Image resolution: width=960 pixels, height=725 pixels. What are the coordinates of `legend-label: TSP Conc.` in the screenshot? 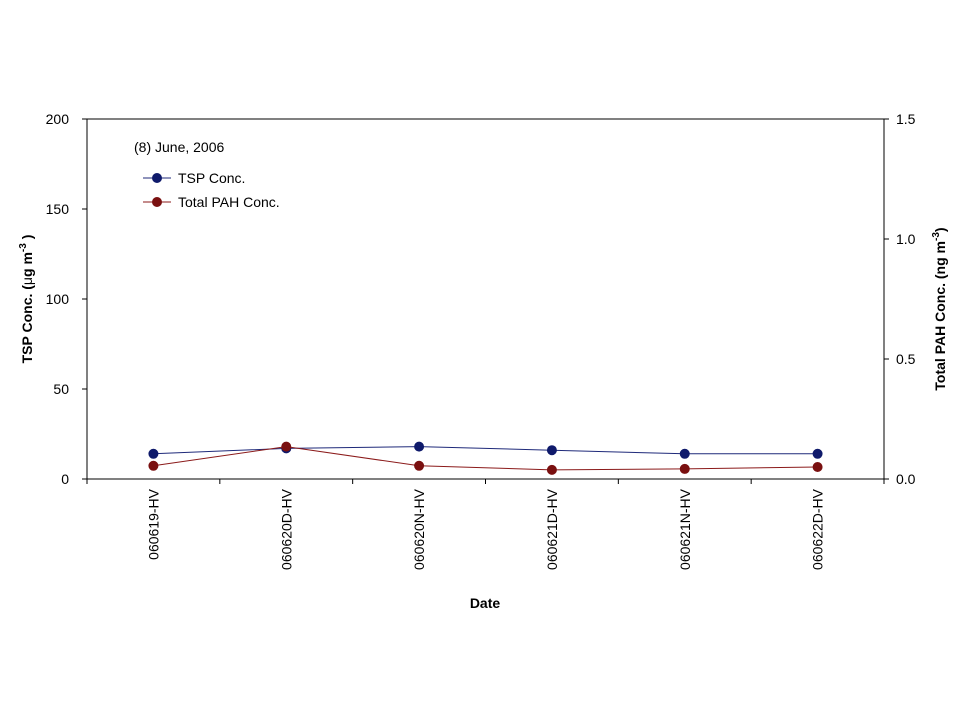 It's located at (211, 178).